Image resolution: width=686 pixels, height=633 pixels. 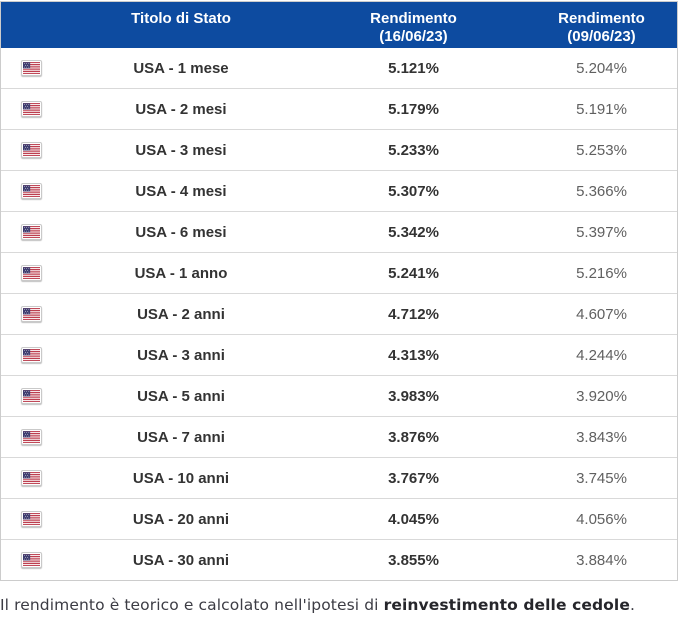 What do you see at coordinates (601, 36) in the screenshot?
I see `column-header-date: (09/06/23)` at bounding box center [601, 36].